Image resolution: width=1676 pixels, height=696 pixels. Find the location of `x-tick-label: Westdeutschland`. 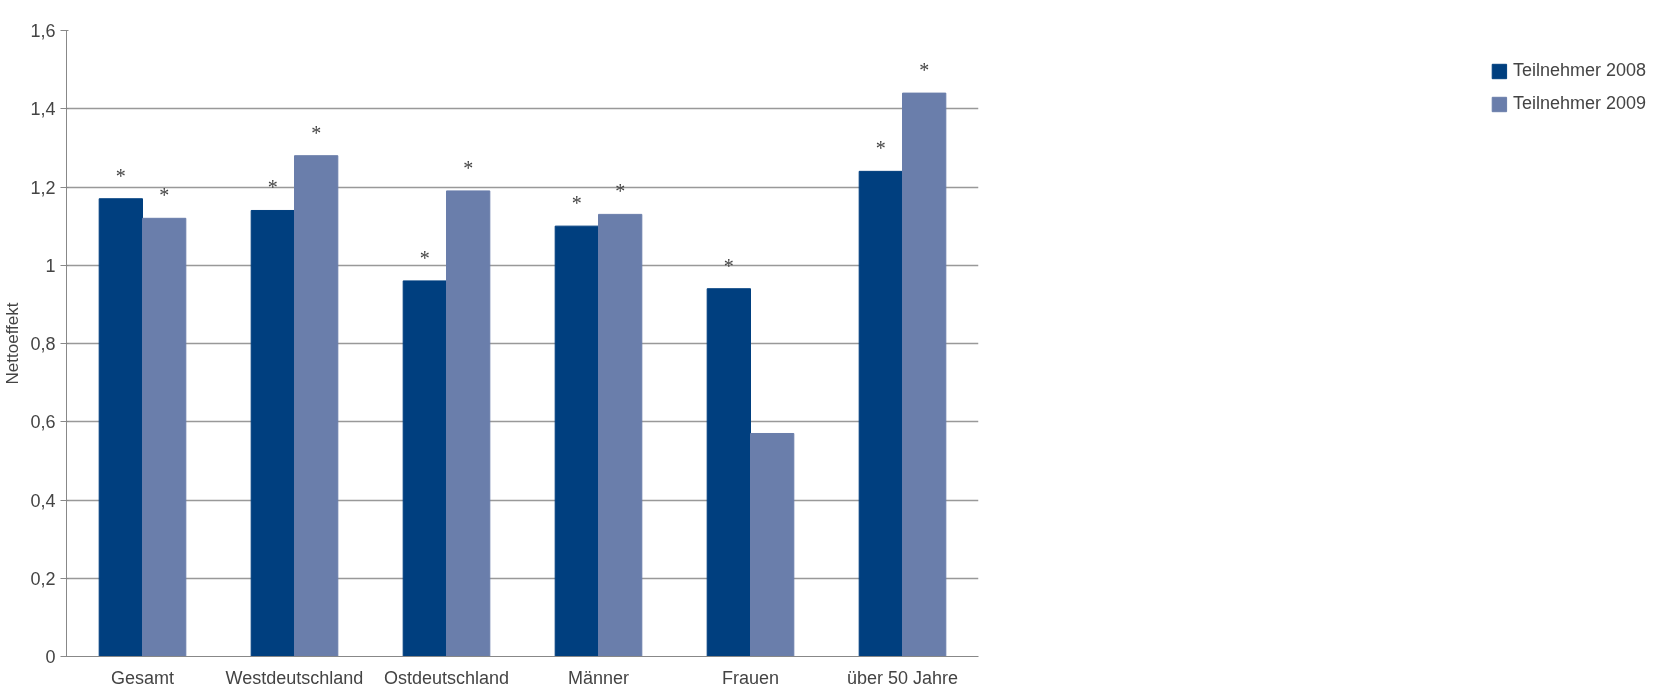

x-tick-label: Westdeutschland is located at coordinates (294, 677).